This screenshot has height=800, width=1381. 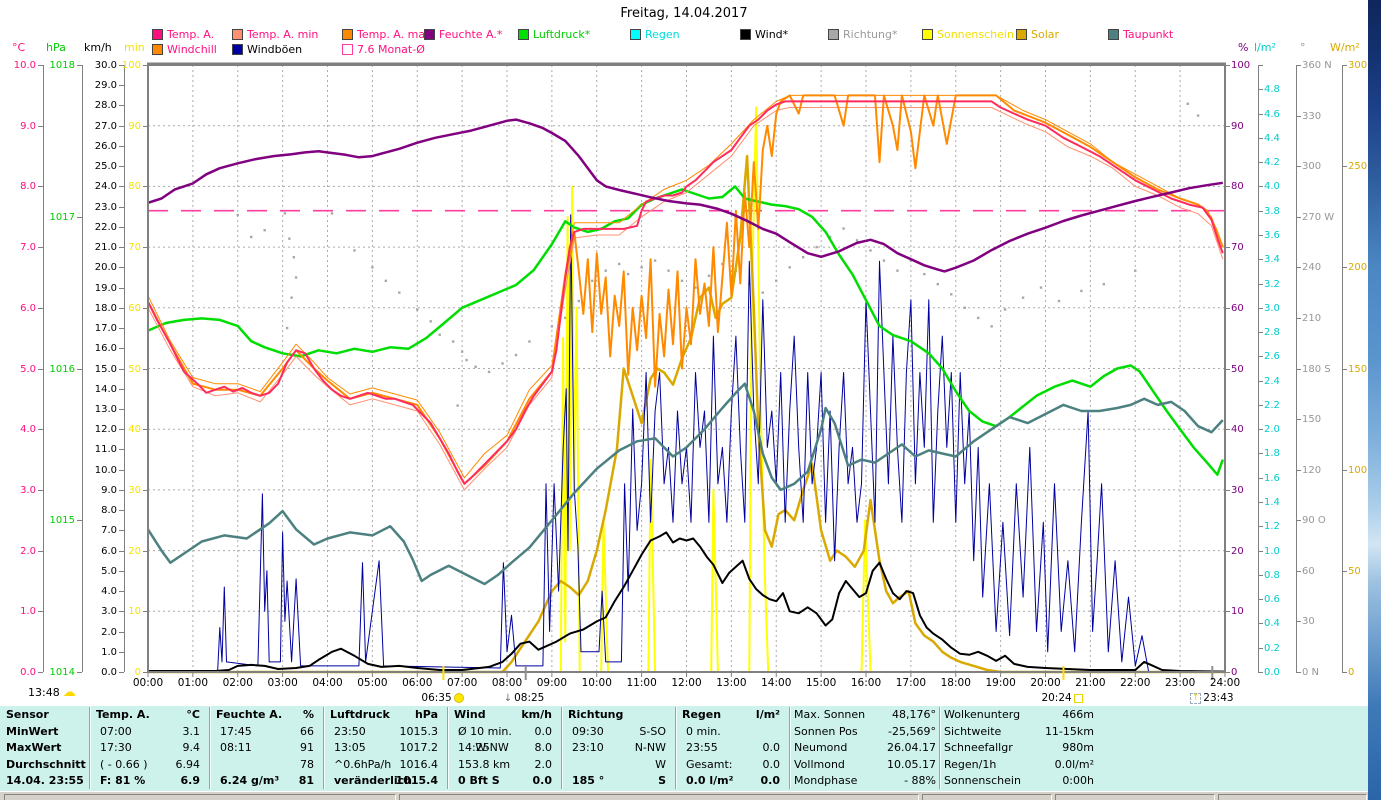 What do you see at coordinates (105, 227) in the screenshot?
I see `axis-label-kmh: 22.0` at bounding box center [105, 227].